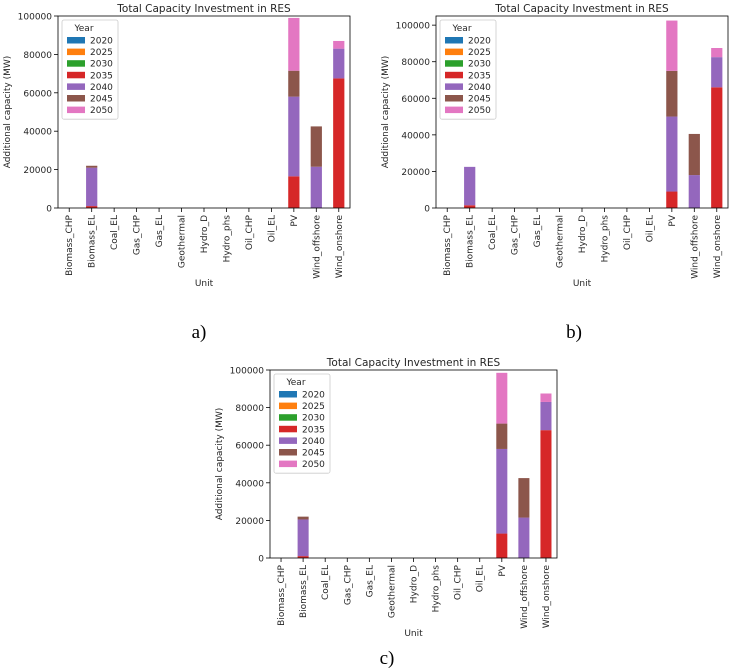 This screenshot has height=668, width=734. What do you see at coordinates (461, 29) in the screenshot?
I see `legend-title: Year` at bounding box center [461, 29].